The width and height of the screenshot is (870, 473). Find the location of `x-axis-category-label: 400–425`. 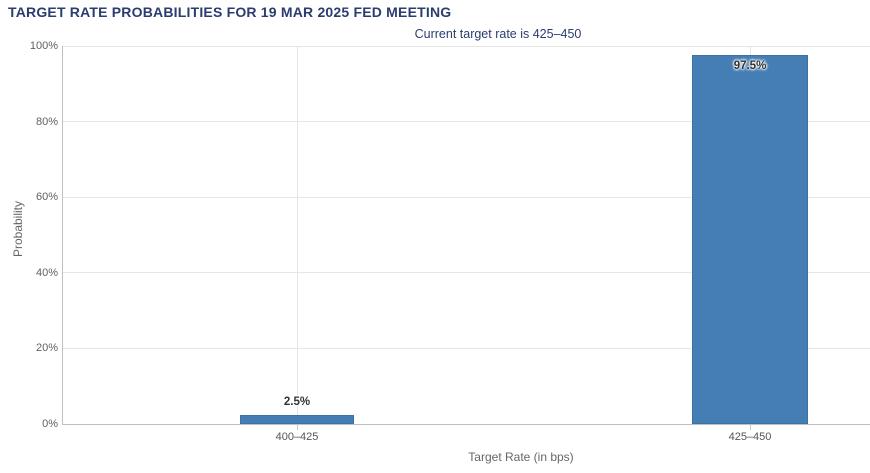

x-axis-category-label: 400–425 is located at coordinates (297, 437).